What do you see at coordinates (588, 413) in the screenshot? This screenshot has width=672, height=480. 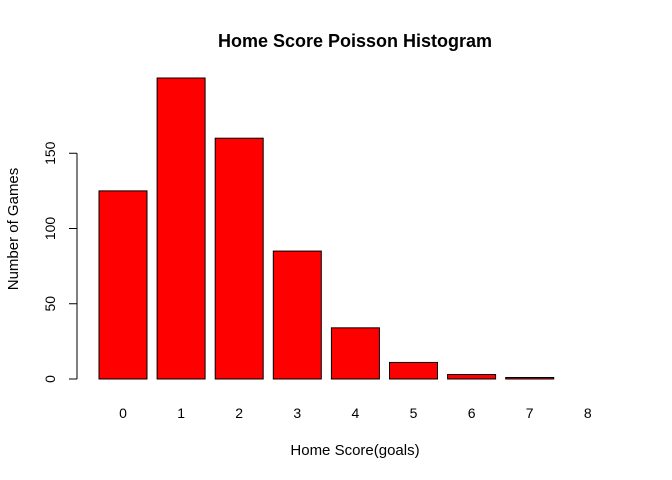 I see `x-tick-label: 8` at bounding box center [588, 413].